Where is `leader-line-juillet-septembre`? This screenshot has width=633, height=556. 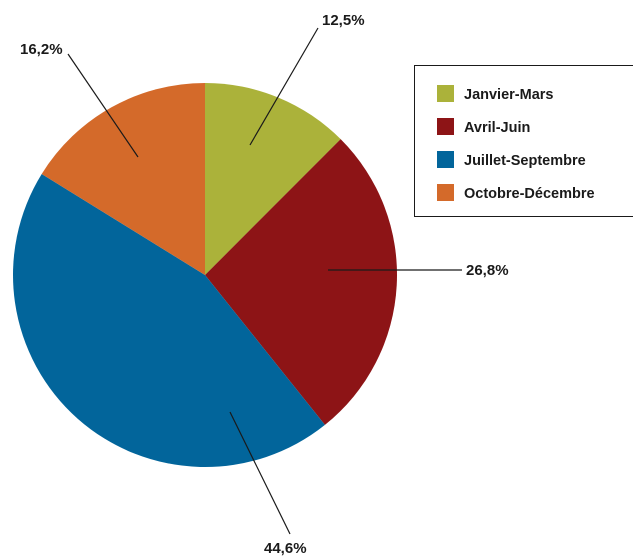
leader-line-juillet-septembre is located at coordinates (260, 473).